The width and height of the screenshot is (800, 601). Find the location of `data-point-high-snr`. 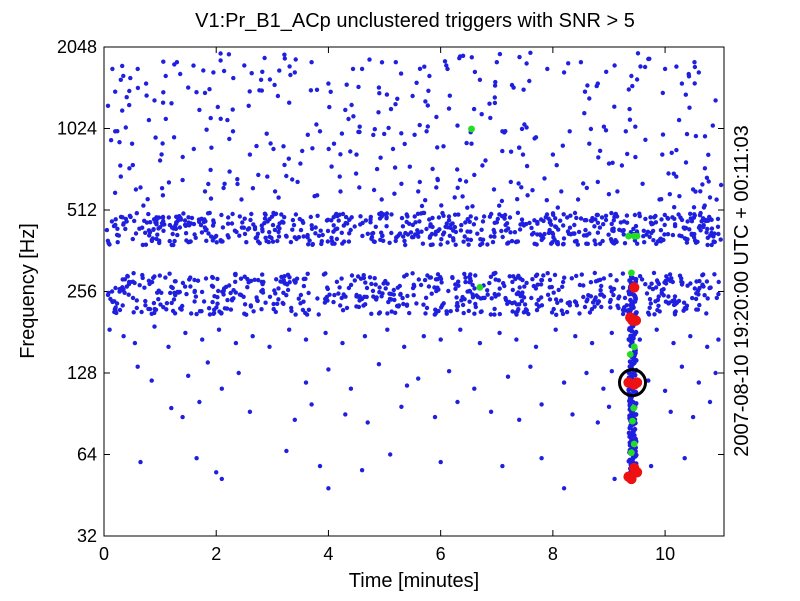

data-point-high-snr is located at coordinates (637, 382).